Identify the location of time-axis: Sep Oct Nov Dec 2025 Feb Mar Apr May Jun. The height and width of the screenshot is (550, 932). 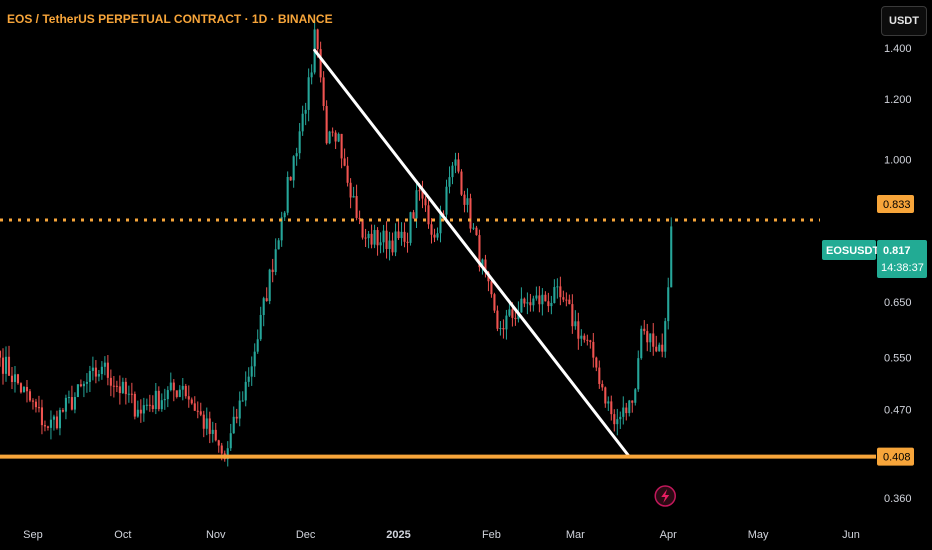
(441, 535).